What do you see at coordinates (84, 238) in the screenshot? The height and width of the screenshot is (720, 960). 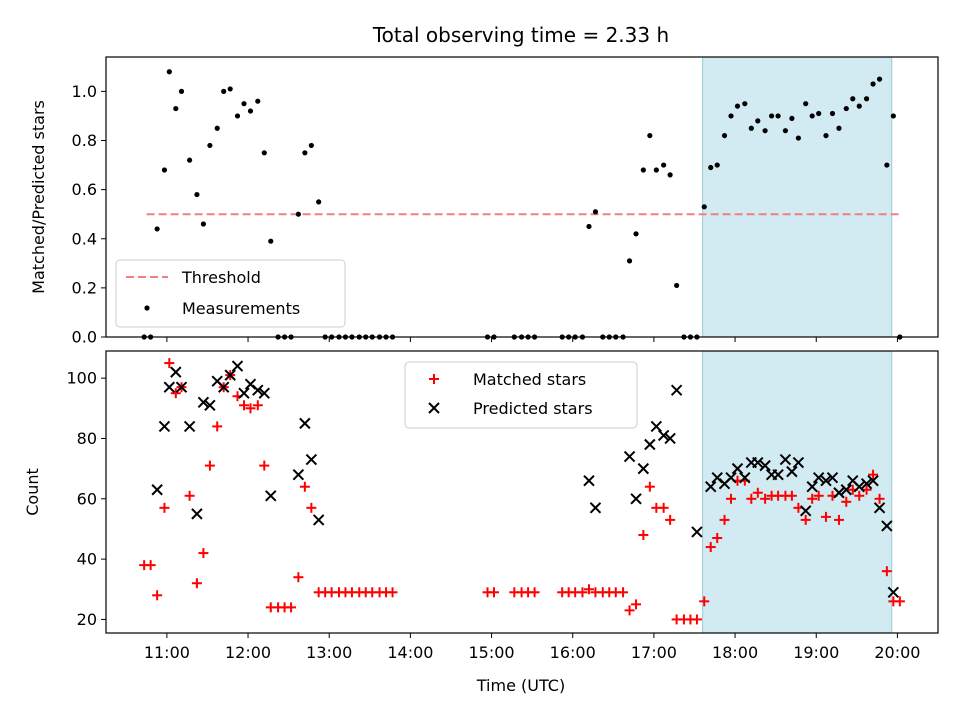 I see `ratio-y-tick-label: 0.4` at bounding box center [84, 238].